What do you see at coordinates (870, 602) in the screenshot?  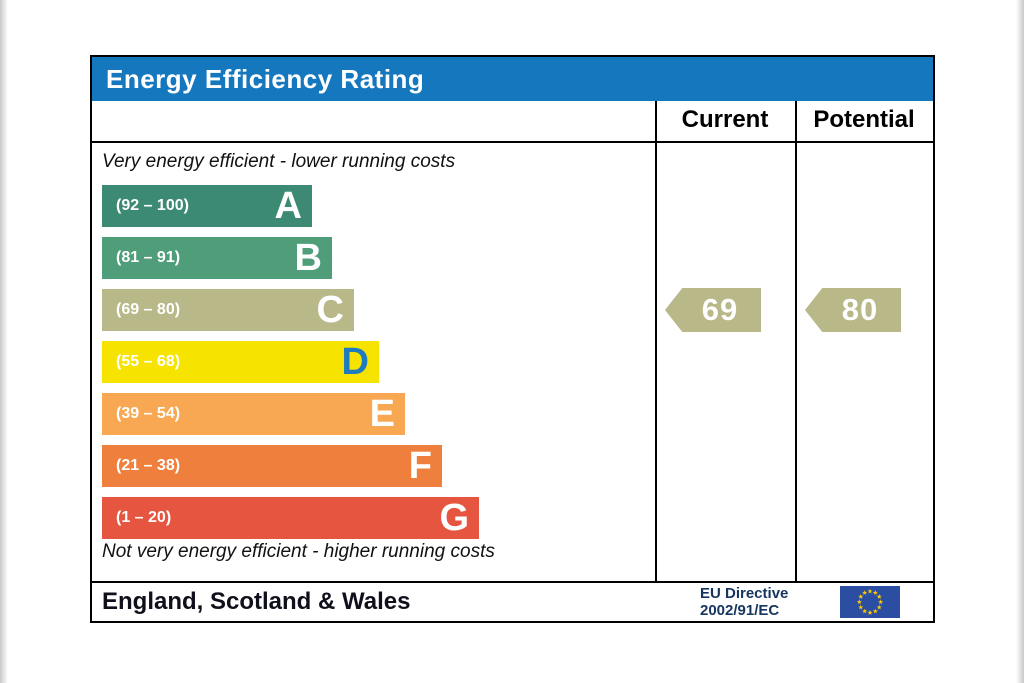 I see `eu-flag-icon` at bounding box center [870, 602].